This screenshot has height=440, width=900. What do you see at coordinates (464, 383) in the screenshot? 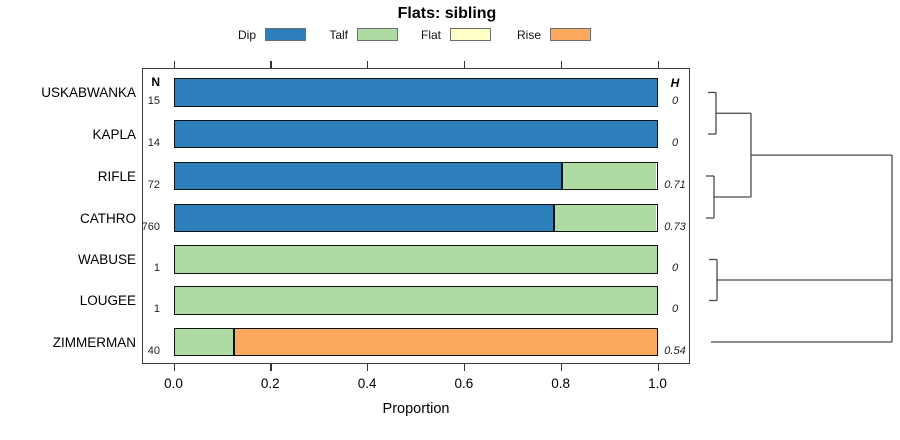
I see `x-axis-tick-label: 0.6` at bounding box center [464, 383].